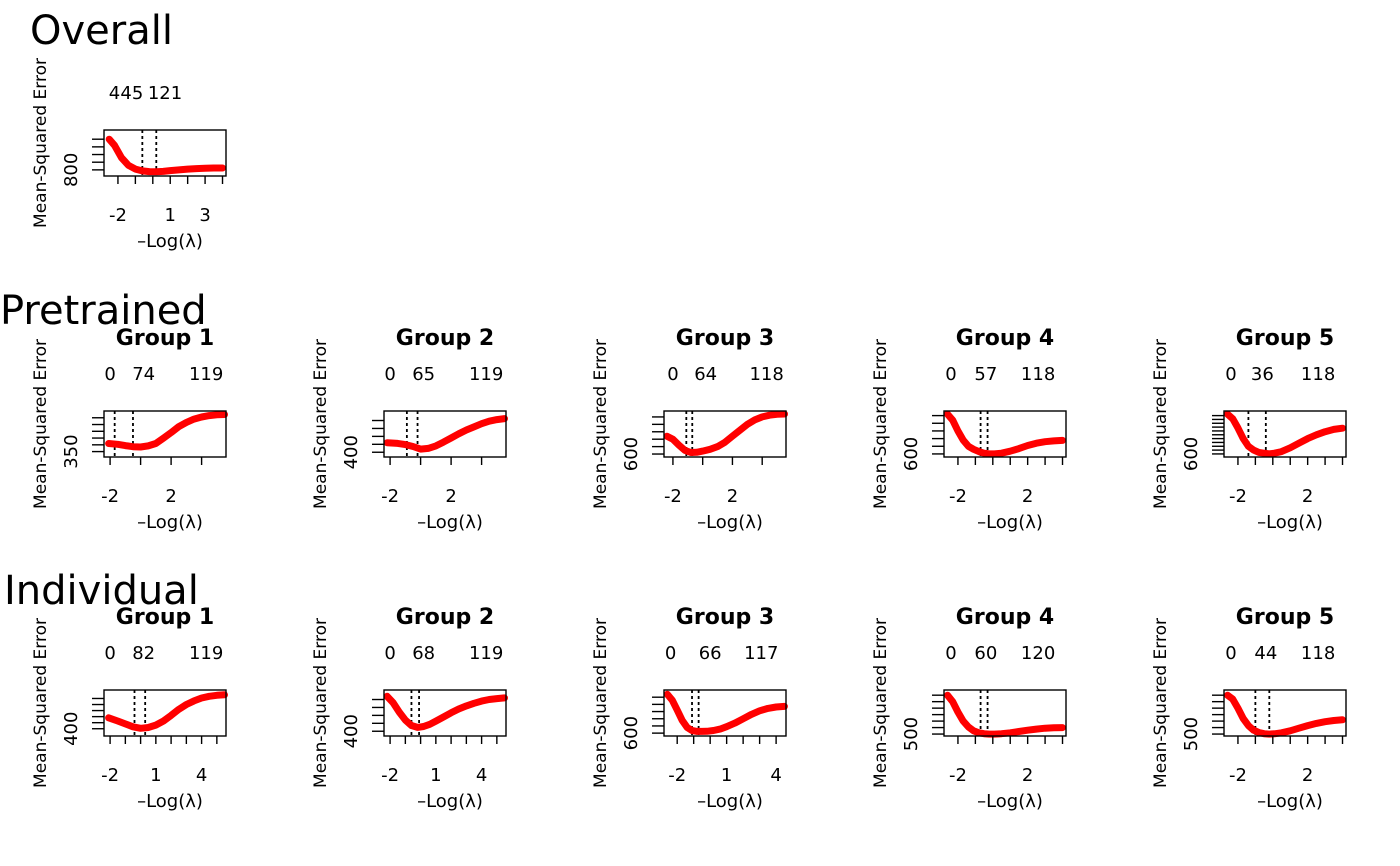 The height and width of the screenshot is (866, 1400). What do you see at coordinates (705, 374) in the screenshot?
I see `top-tick-label: 64` at bounding box center [705, 374].